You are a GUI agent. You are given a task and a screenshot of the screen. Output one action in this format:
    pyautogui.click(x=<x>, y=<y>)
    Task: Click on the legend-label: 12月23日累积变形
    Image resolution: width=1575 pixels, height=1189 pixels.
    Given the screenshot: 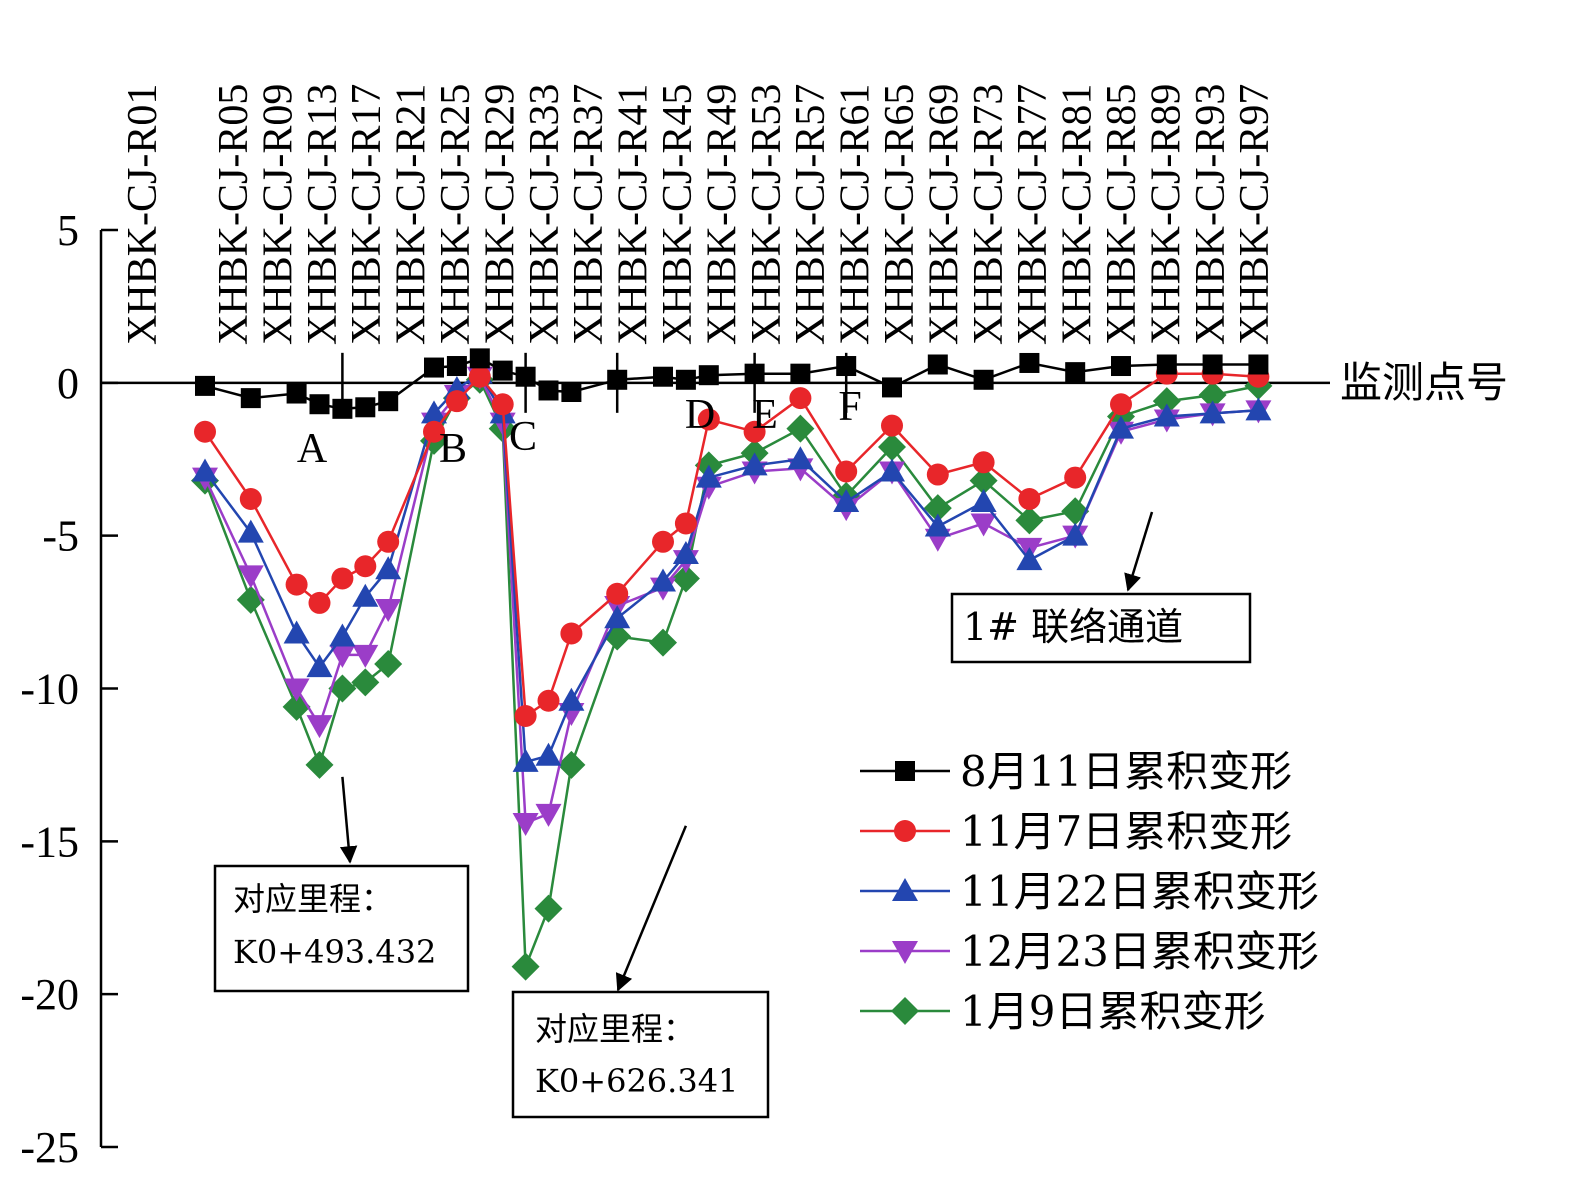 What is the action you would take?
    pyautogui.click(x=1139, y=951)
    